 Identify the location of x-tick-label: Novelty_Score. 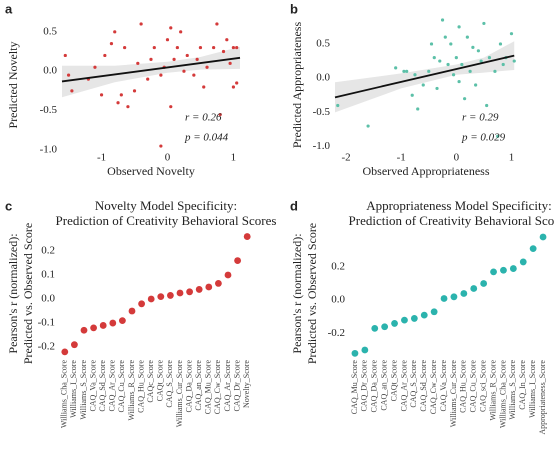
(246, 384).